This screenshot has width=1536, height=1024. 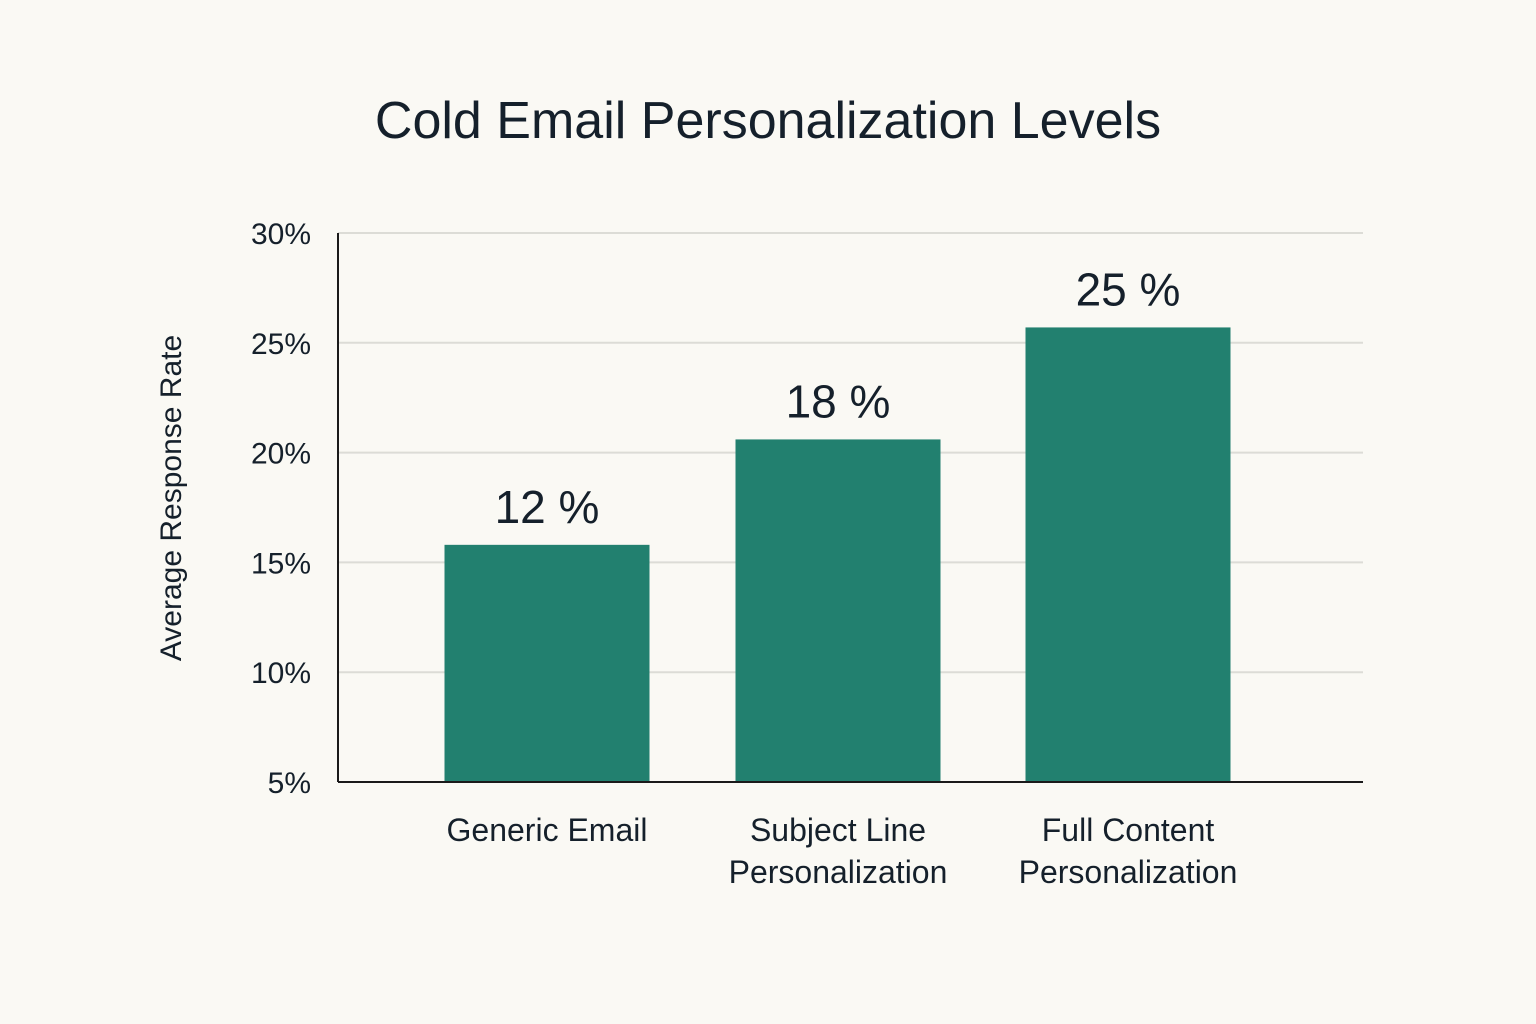 What do you see at coordinates (1128, 830) in the screenshot?
I see `x-tick-label: Full Content` at bounding box center [1128, 830].